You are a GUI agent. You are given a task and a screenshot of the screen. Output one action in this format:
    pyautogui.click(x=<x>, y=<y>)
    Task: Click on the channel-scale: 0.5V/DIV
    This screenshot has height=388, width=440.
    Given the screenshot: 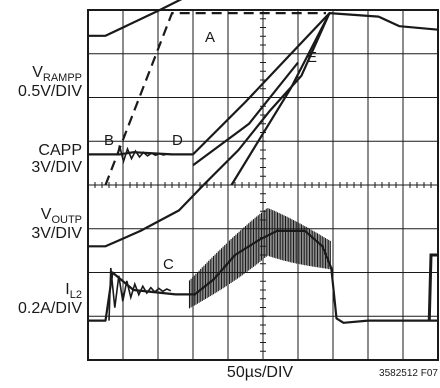 What is the action you would take?
    pyautogui.click(x=49, y=91)
    